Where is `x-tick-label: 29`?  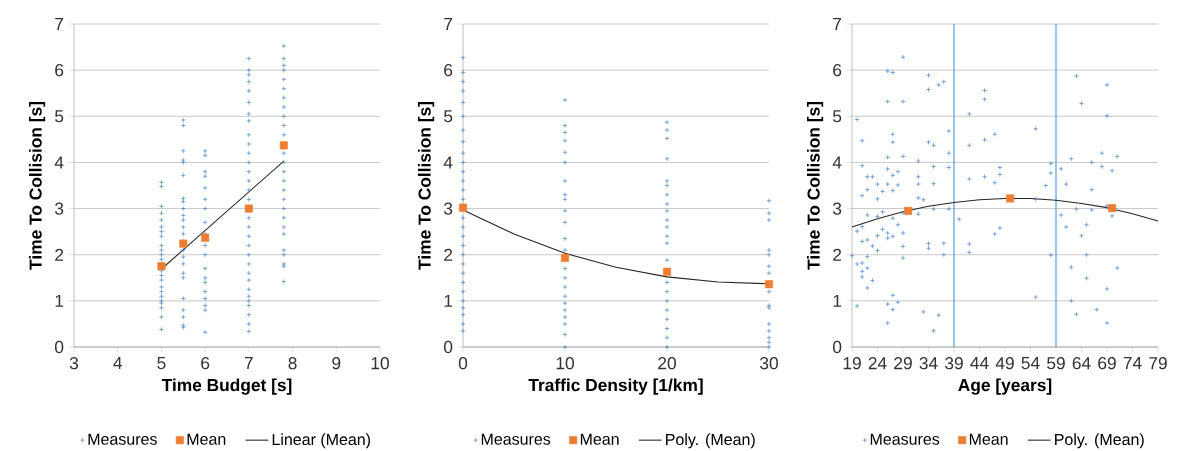 x-tick-label: 29 is located at coordinates (903, 363).